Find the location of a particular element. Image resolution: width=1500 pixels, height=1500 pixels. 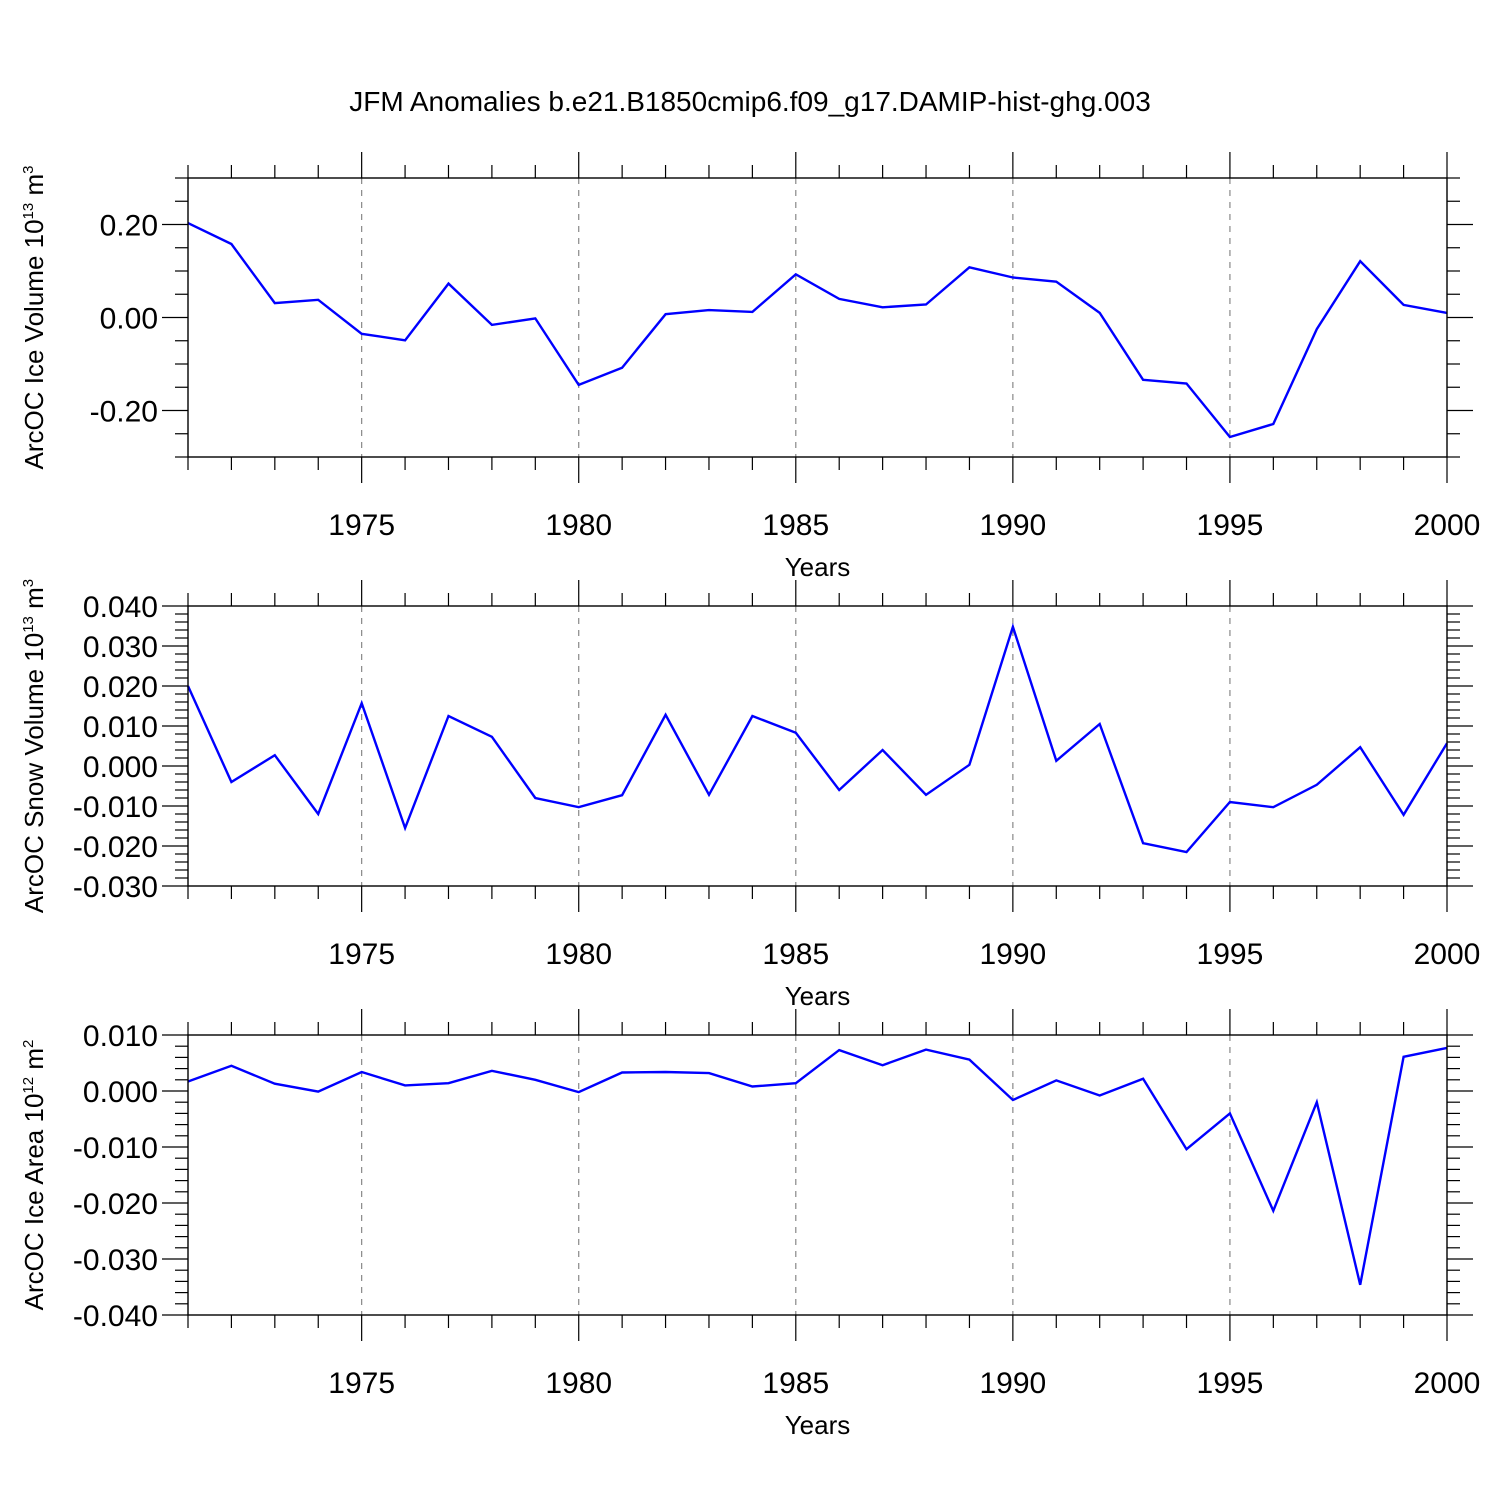

y-tick-label: -0.040 is located at coordinates (115, 1316).